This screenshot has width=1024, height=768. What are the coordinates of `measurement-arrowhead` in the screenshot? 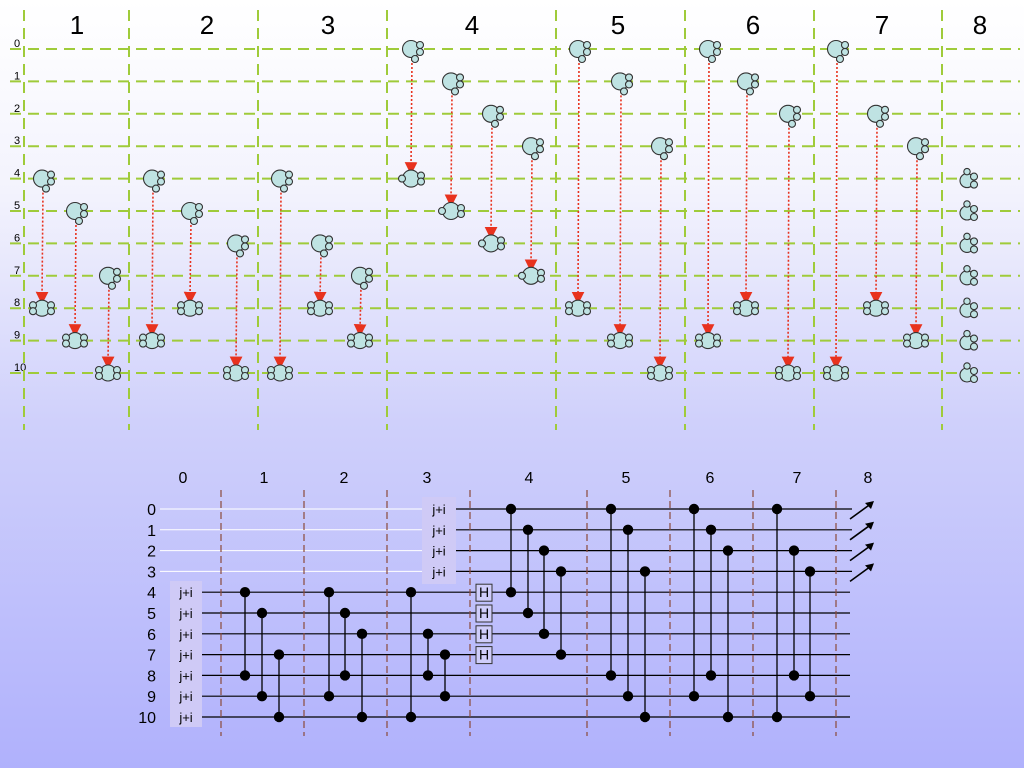 It's located at (869, 567).